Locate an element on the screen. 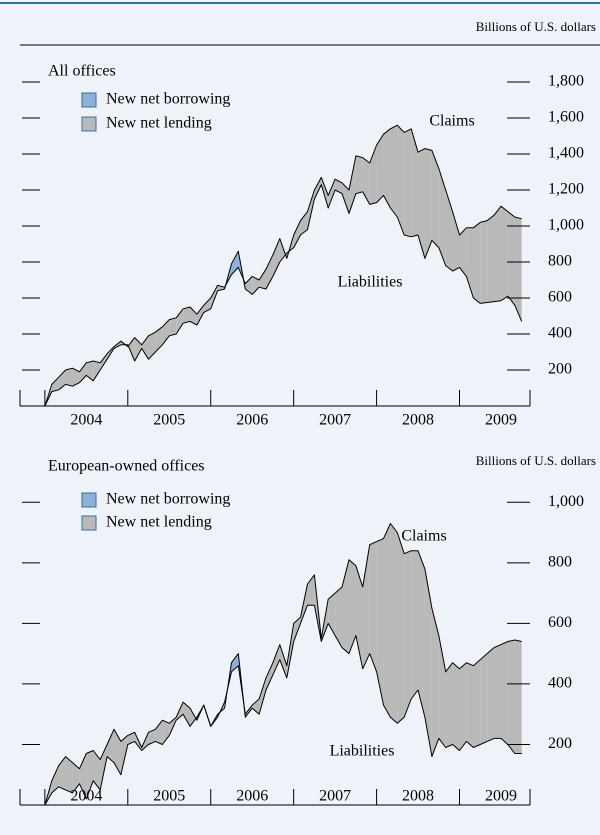 This screenshot has width=600, height=835. chart-title: All offices is located at coordinates (82, 71).